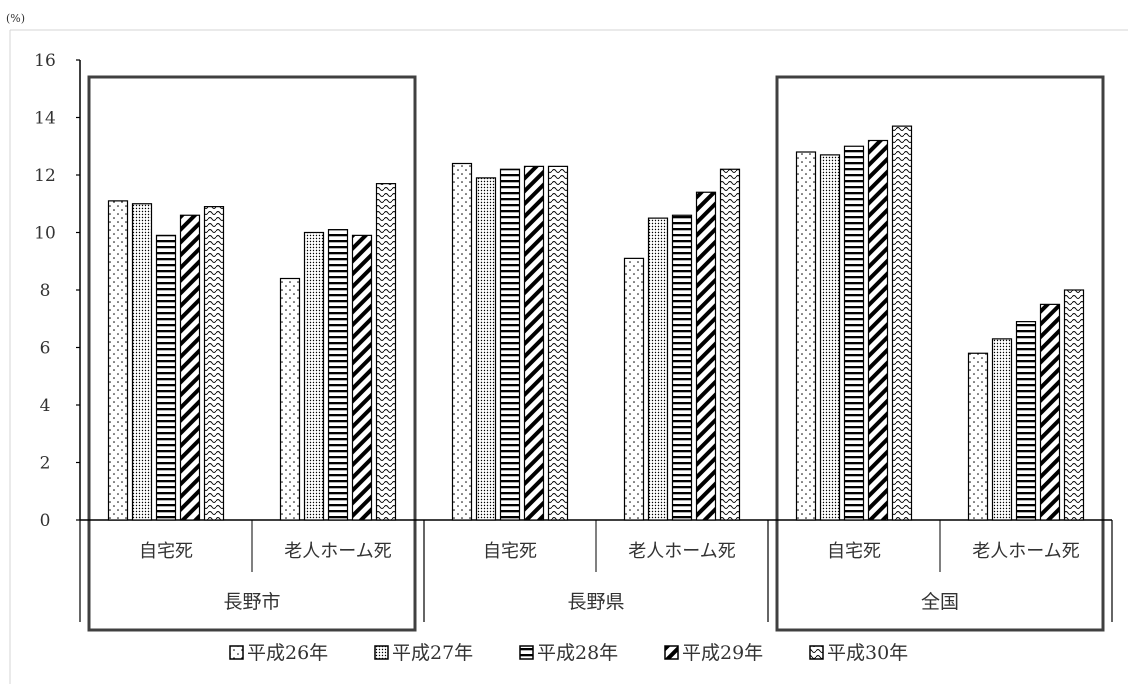 The image size is (1128, 688). What do you see at coordinates (45, 291) in the screenshot?
I see `y-tick-label: 8` at bounding box center [45, 291].